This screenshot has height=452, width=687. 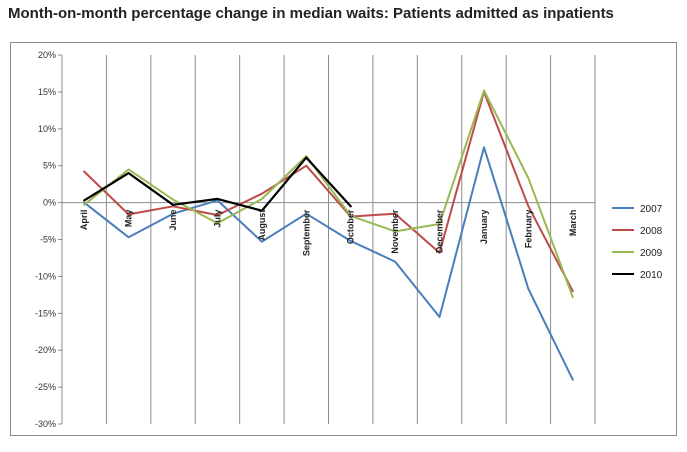 I want to click on y-tick-label: -20%, so click(x=45, y=350).